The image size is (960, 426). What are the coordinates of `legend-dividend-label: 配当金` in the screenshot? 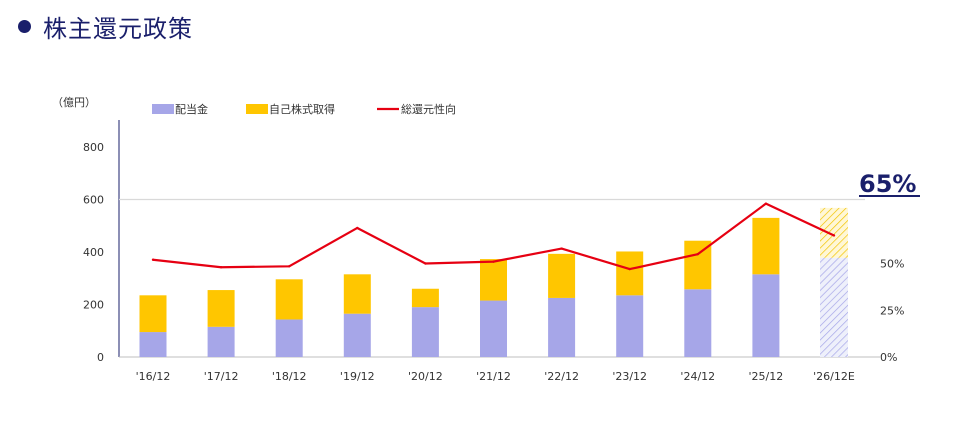 It's located at (191, 109).